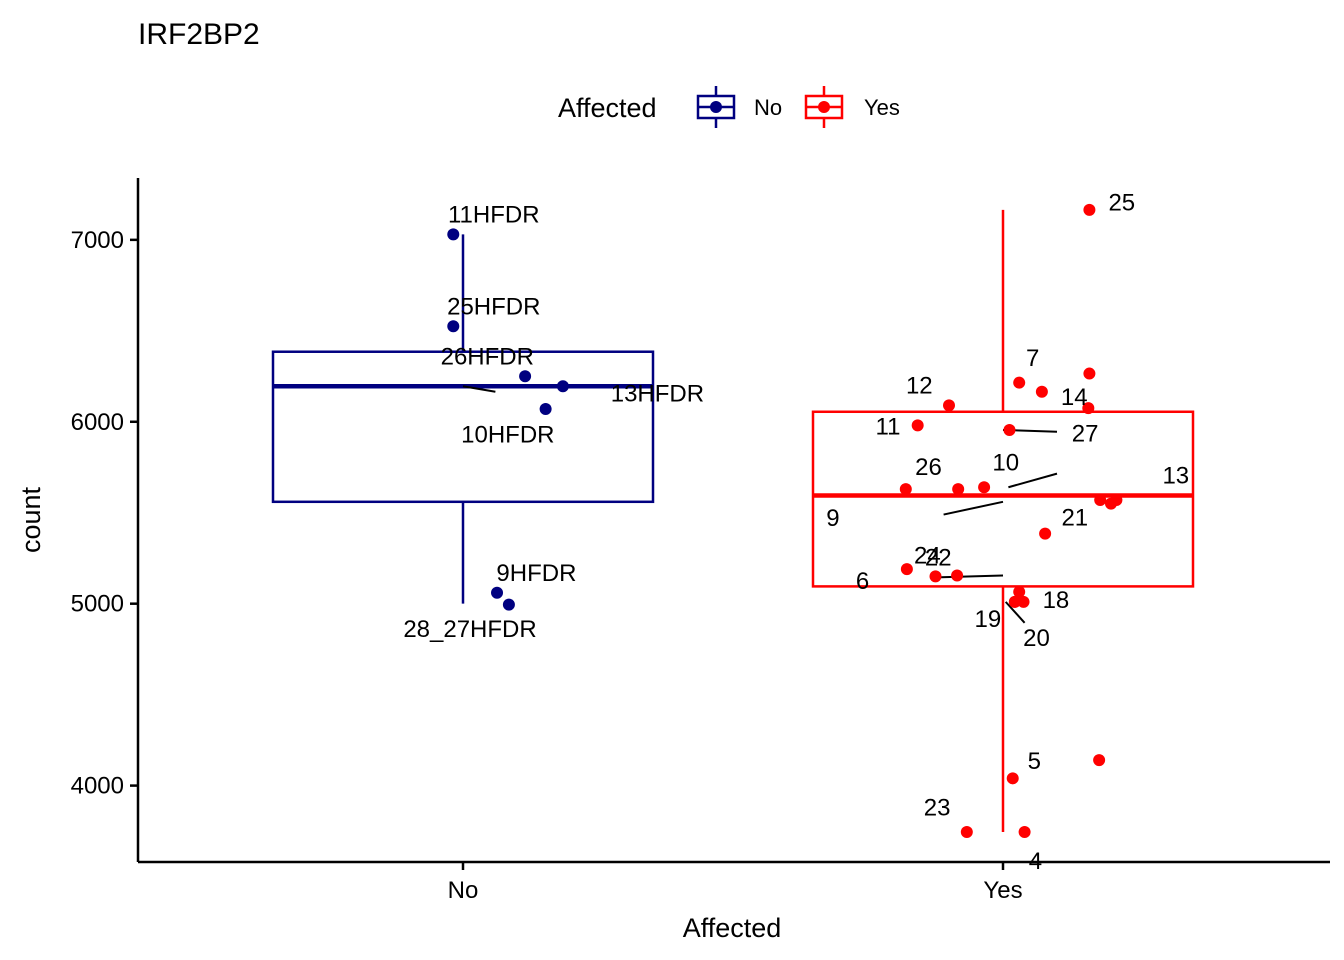  What do you see at coordinates (927, 555) in the screenshot?
I see `point-label: 24` at bounding box center [927, 555].